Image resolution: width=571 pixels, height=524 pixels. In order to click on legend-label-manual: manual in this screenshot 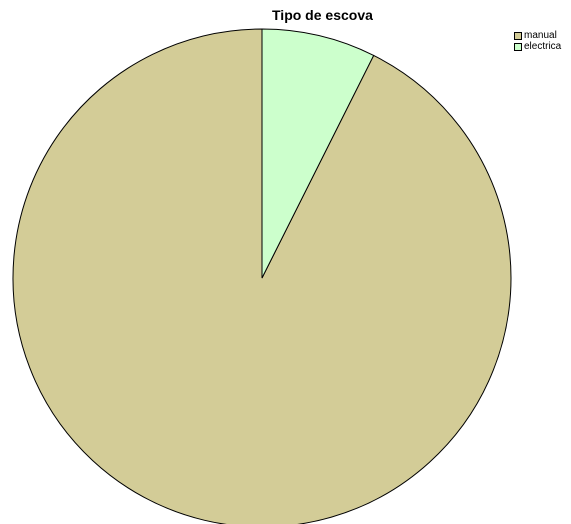, I will do `click(540, 35)`.